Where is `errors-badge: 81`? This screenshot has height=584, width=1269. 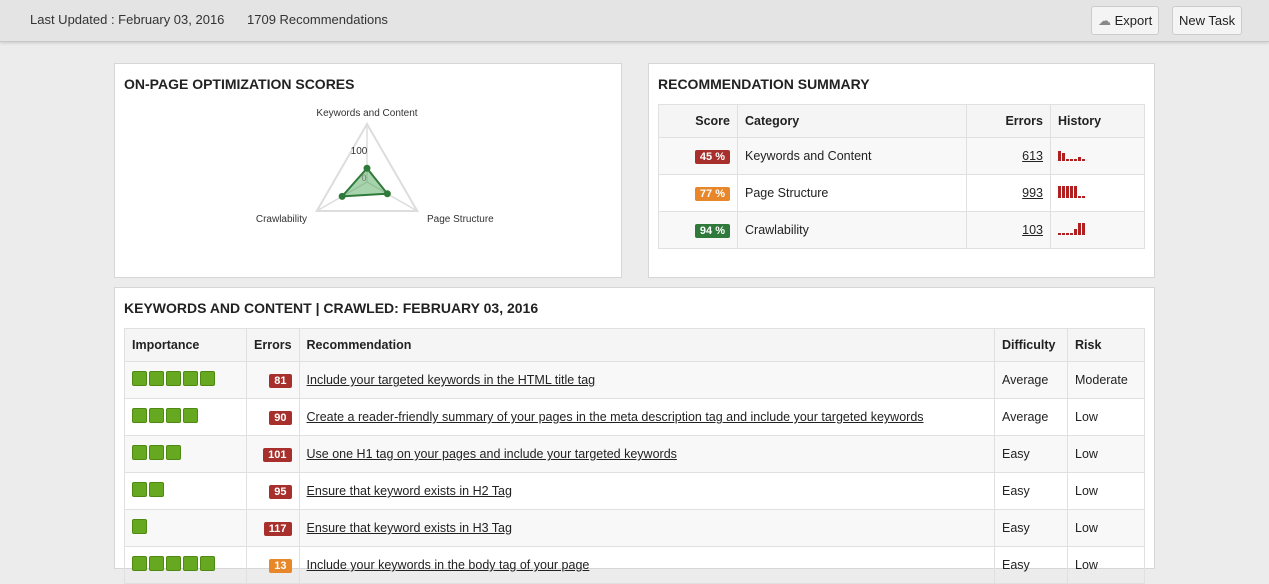
errors-badge: 81 is located at coordinates (280, 380).